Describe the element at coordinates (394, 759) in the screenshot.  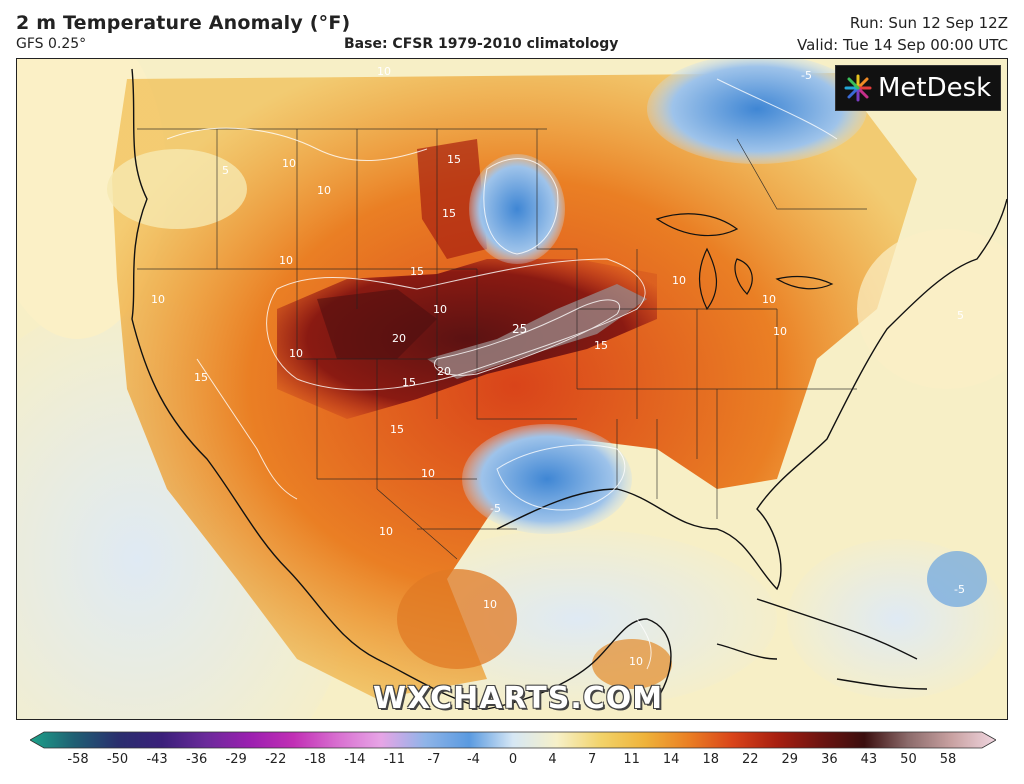
I see `colorbar-tick-label: -11` at that location.